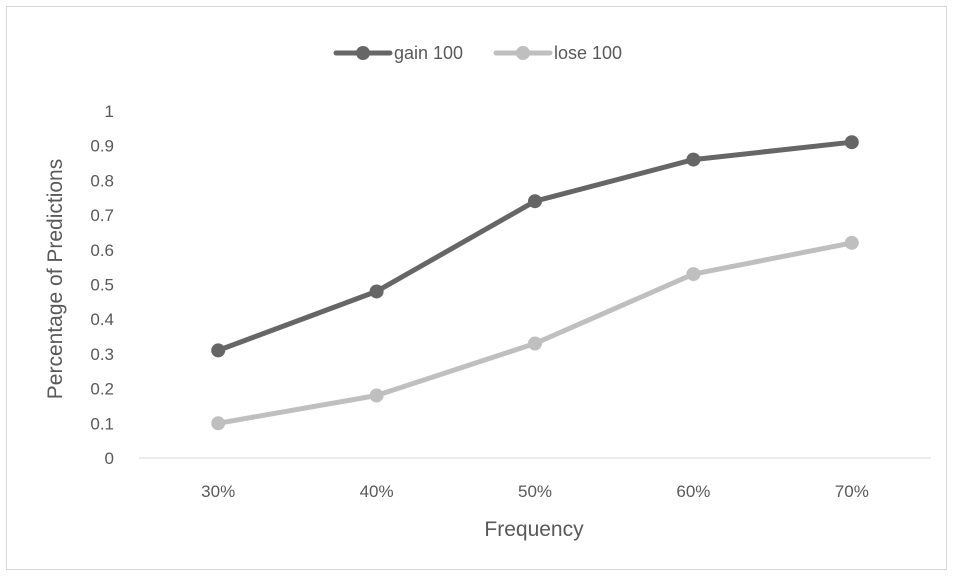  Describe the element at coordinates (109, 111) in the screenshot. I see `y-tick-label: 1` at that location.